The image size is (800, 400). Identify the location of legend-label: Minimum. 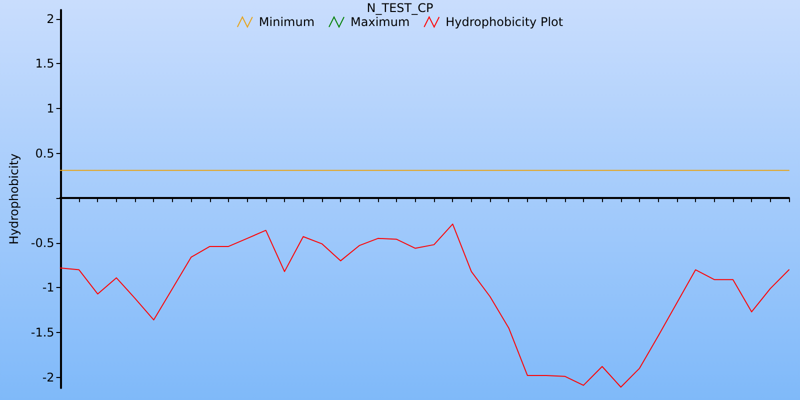
(286, 22).